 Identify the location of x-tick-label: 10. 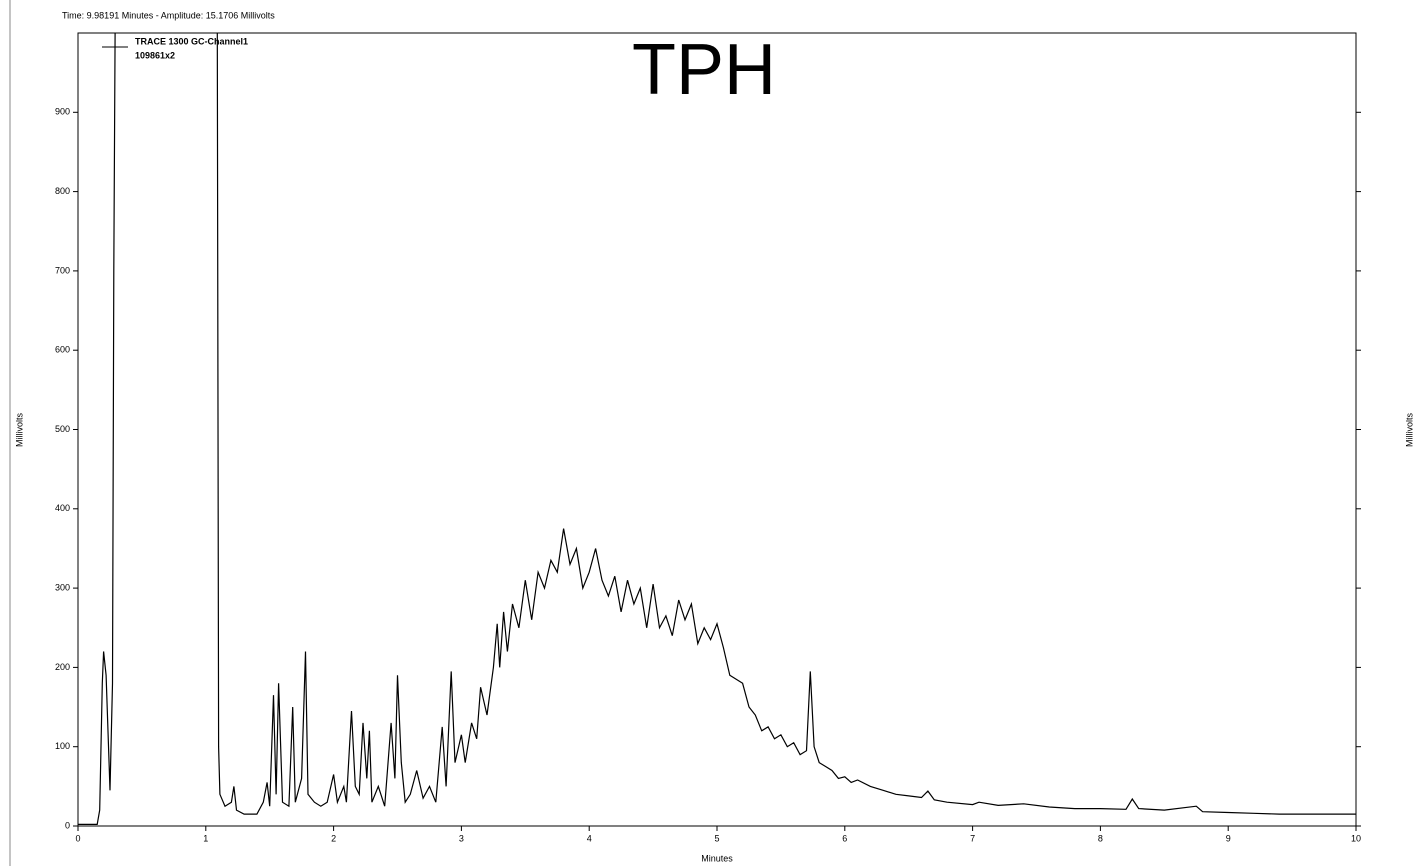
(1356, 838).